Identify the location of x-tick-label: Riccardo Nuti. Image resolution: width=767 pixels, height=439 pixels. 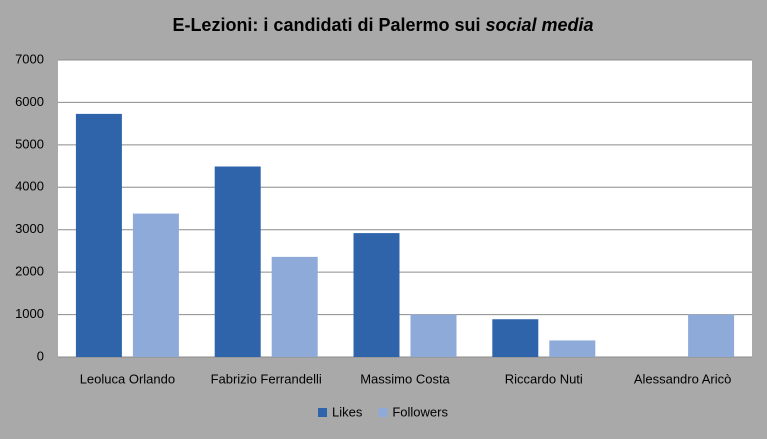
(544, 378).